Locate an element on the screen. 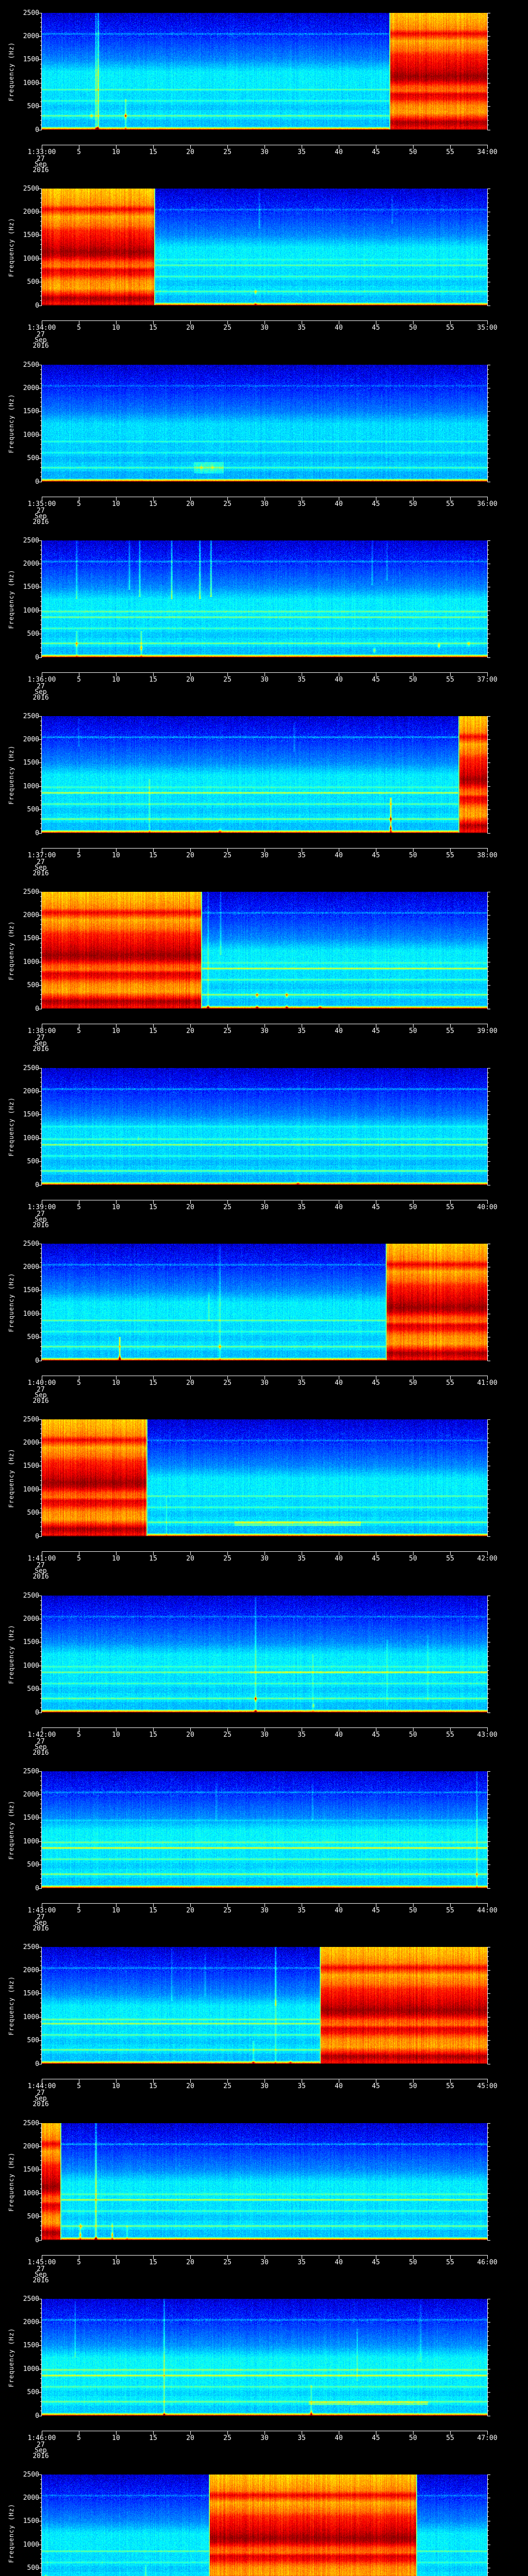 The image size is (528, 2576). x-tick-label: 55 is located at coordinates (450, 2086).